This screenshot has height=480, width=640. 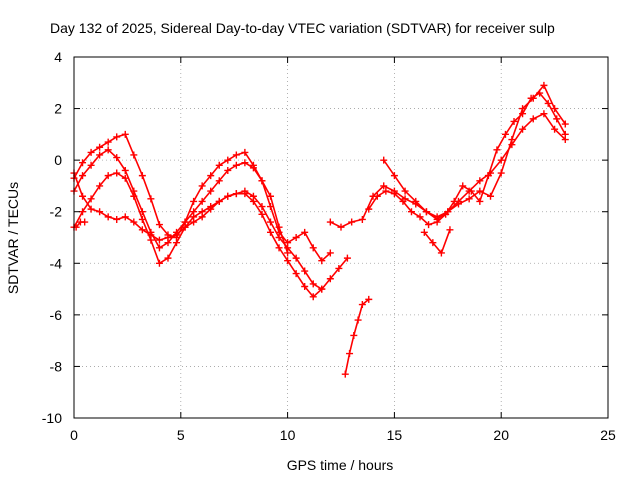 I want to click on x-tick-label: 15, so click(x=395, y=435).